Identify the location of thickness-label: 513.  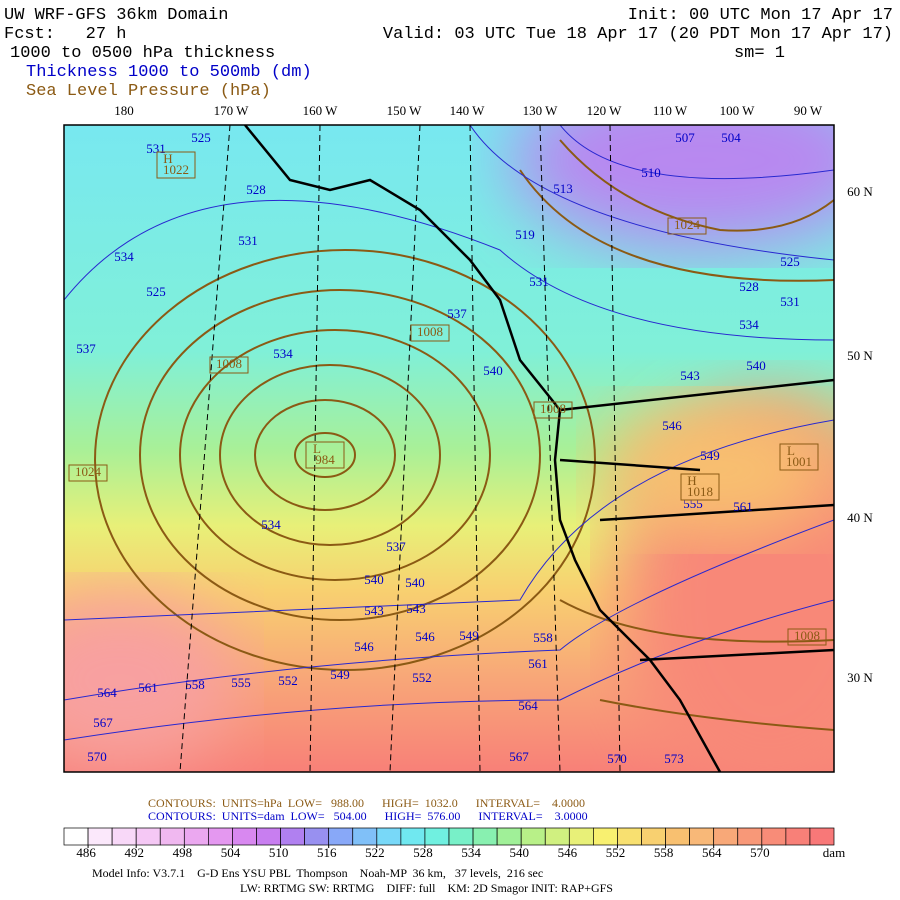
(563, 188).